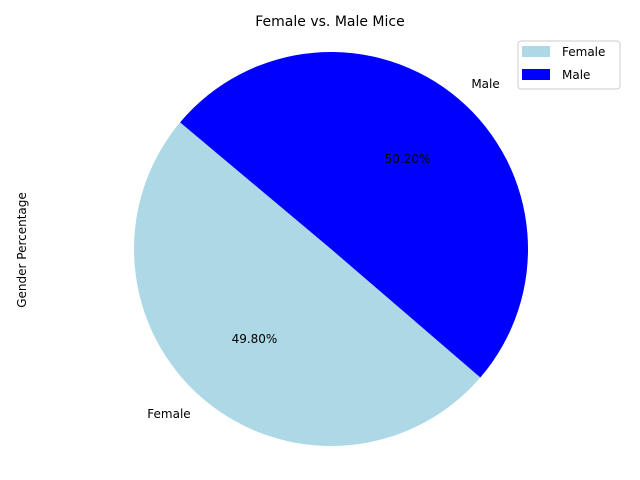 The width and height of the screenshot is (640, 480). I want to click on slice-label-male: Male, so click(485, 84).